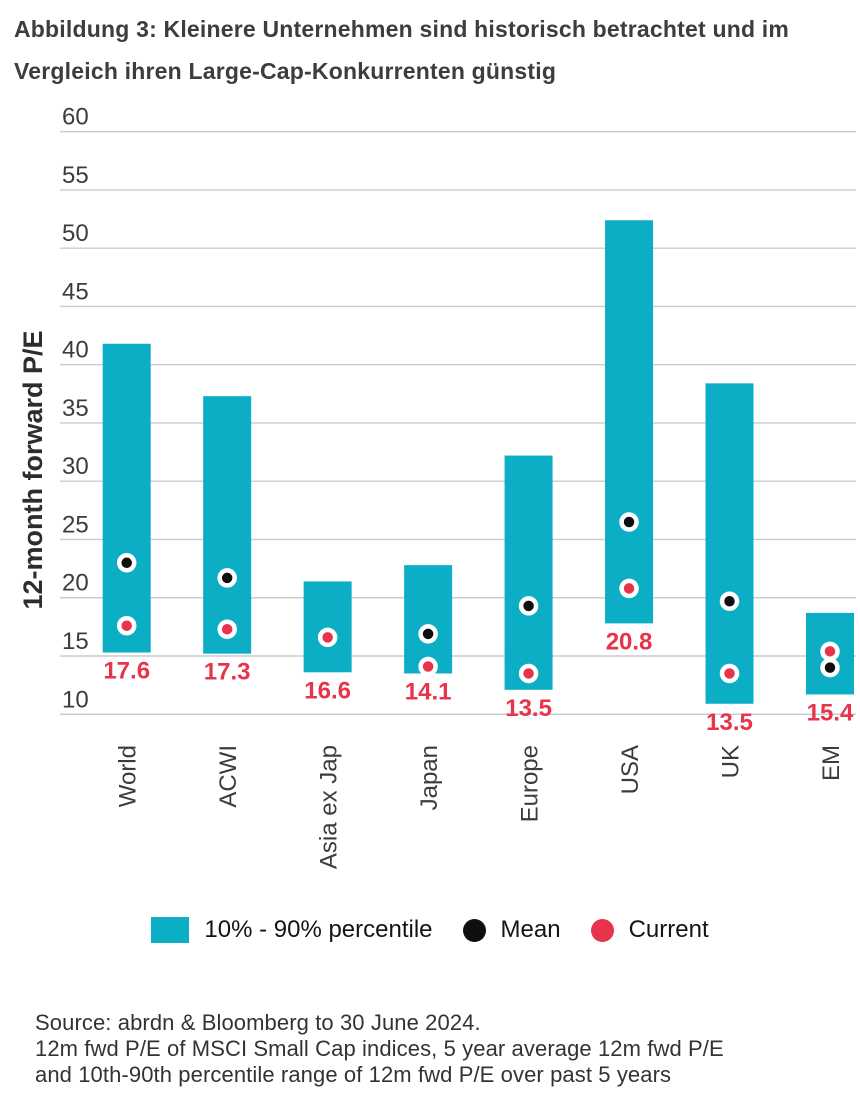 This screenshot has width=860, height=1094. What do you see at coordinates (75, 233) in the screenshot?
I see `y-tick-label: 50` at bounding box center [75, 233].